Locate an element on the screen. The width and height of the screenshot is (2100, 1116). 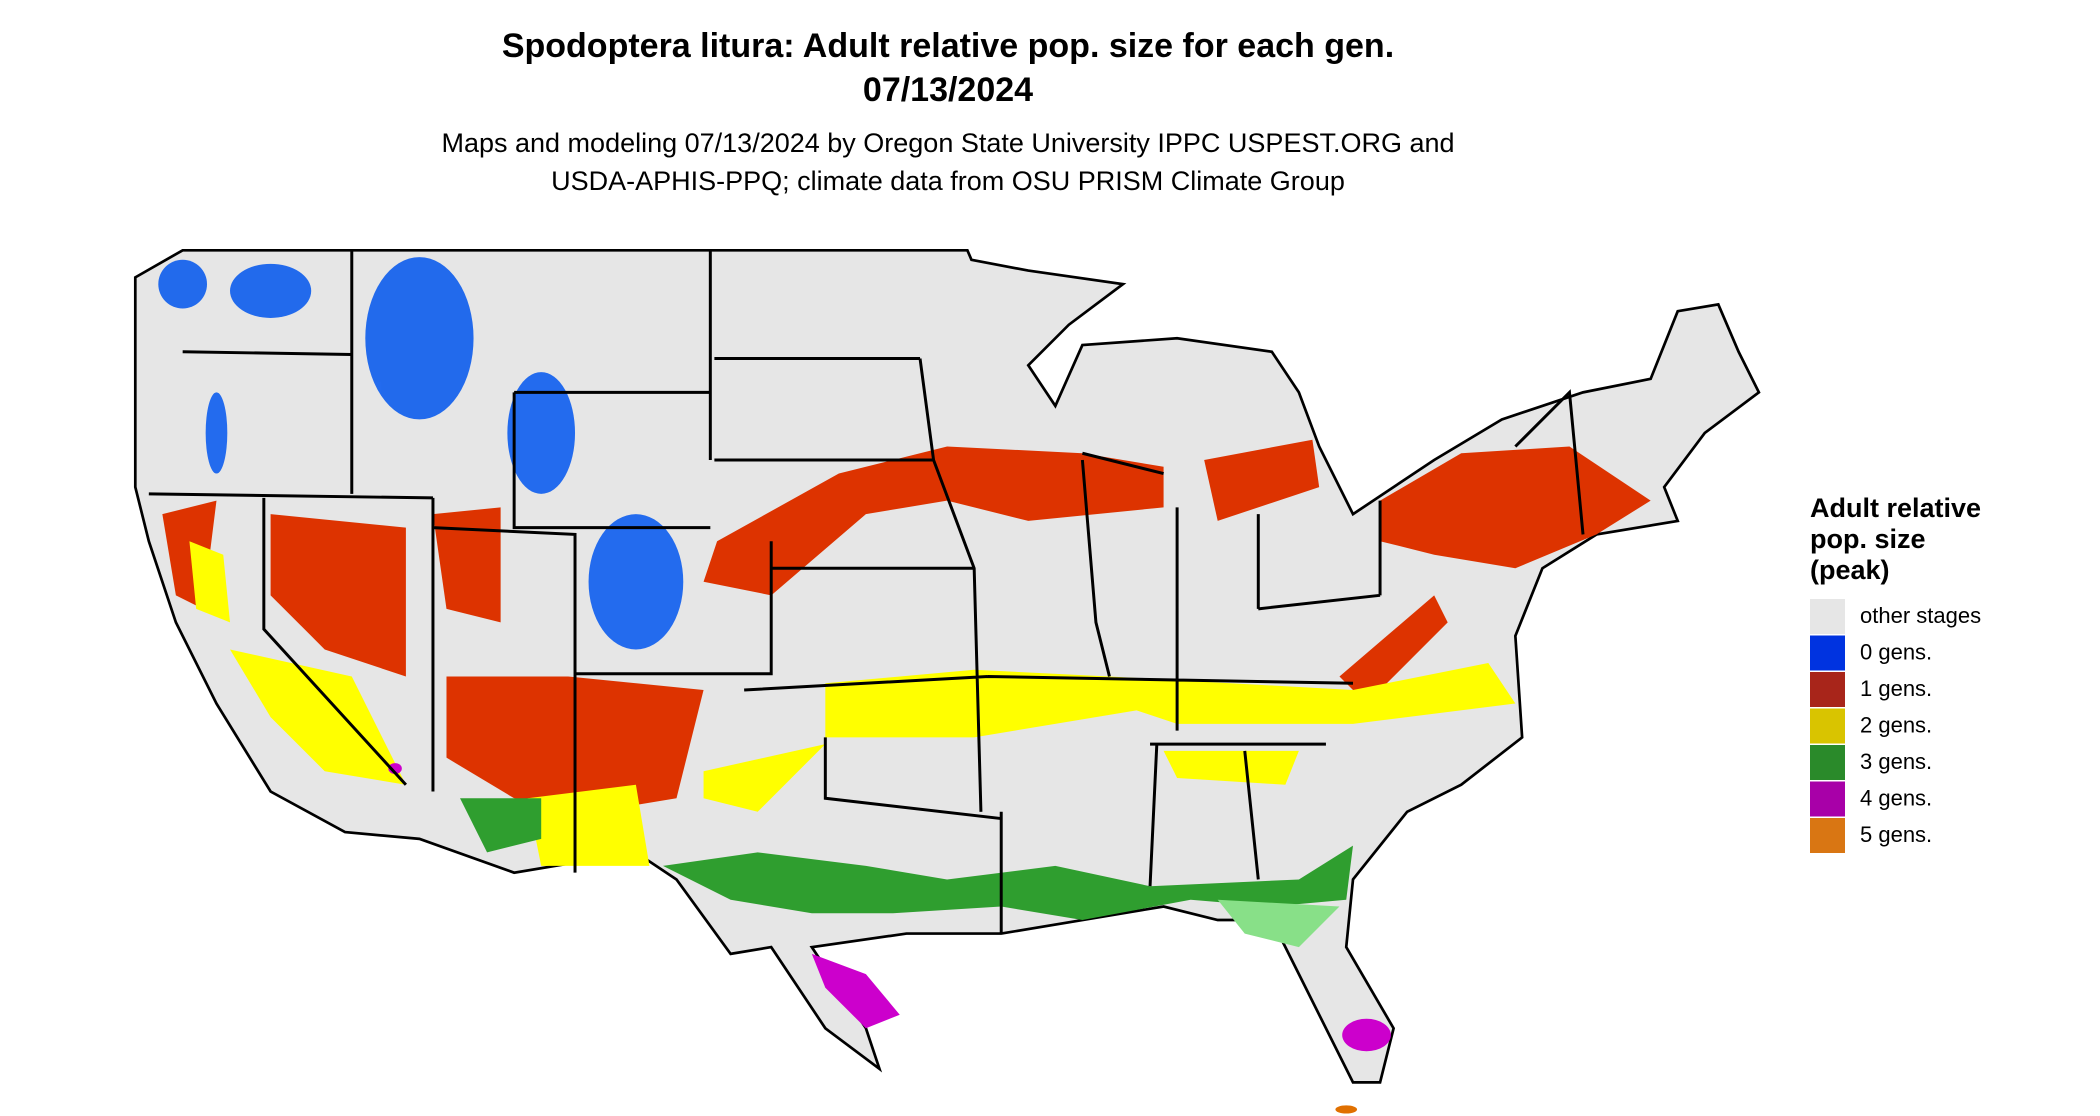
blue-zones is located at coordinates (421, 453).